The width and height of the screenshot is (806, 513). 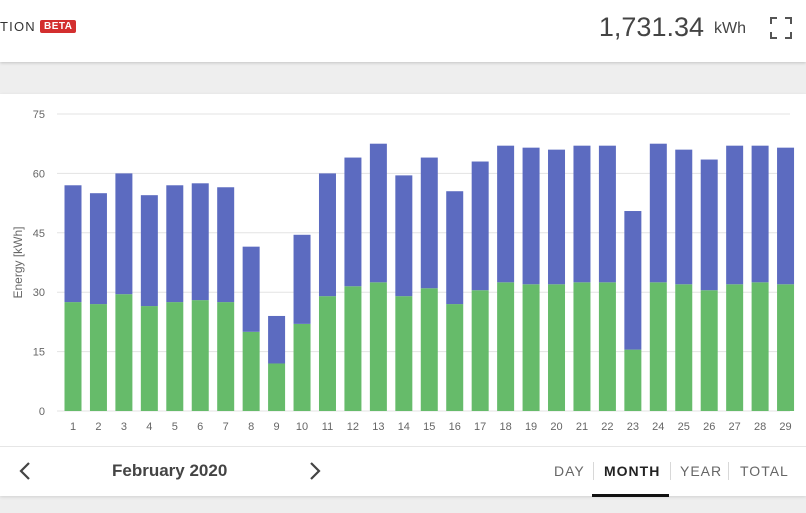 What do you see at coordinates (658, 427) in the screenshot?
I see `x-tick-label: 24` at bounding box center [658, 427].